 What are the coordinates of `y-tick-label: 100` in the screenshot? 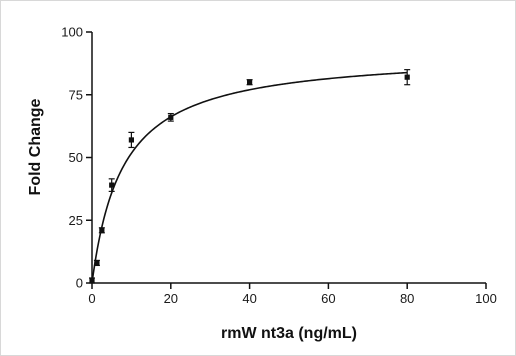 It's located at (72, 32).